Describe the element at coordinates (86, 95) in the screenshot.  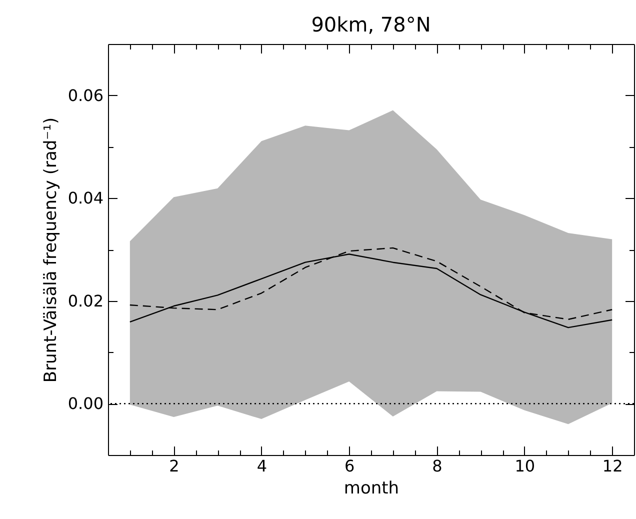
I see `y-tick-label: 0.06` at that location.